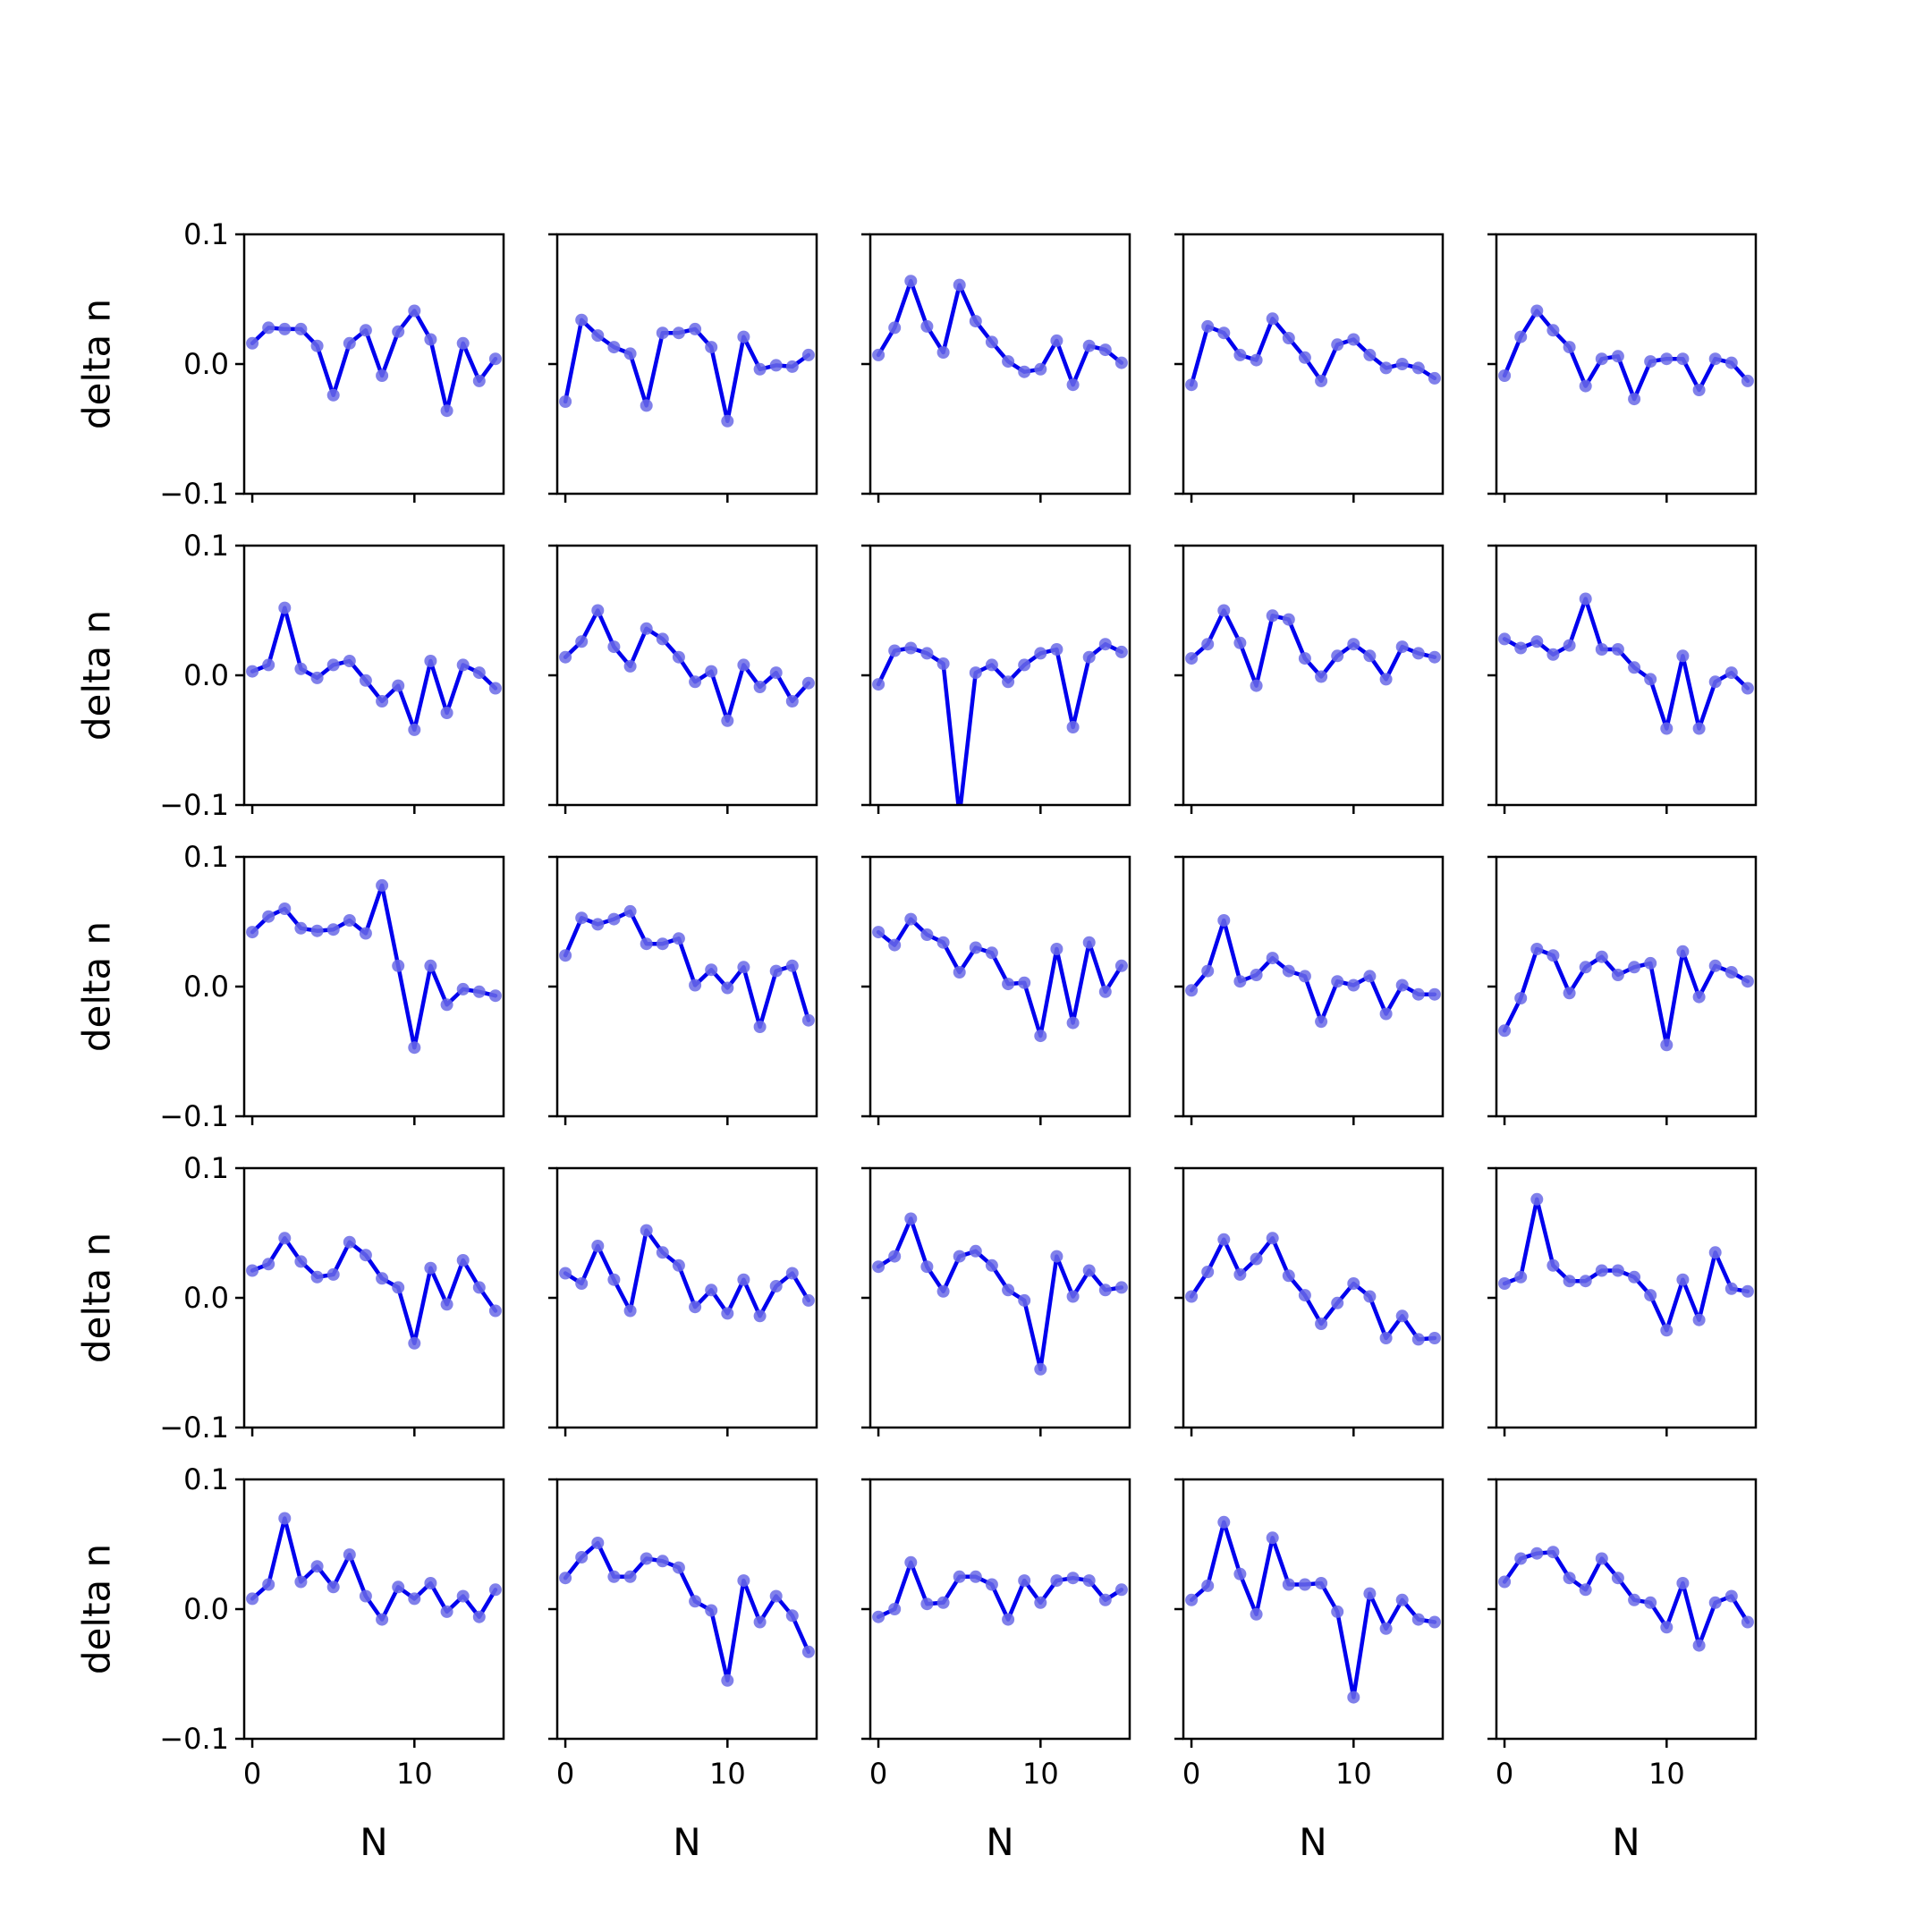 This screenshot has width=1932, height=1932. I want to click on y-axis-label: delta n, so click(97, 1609).